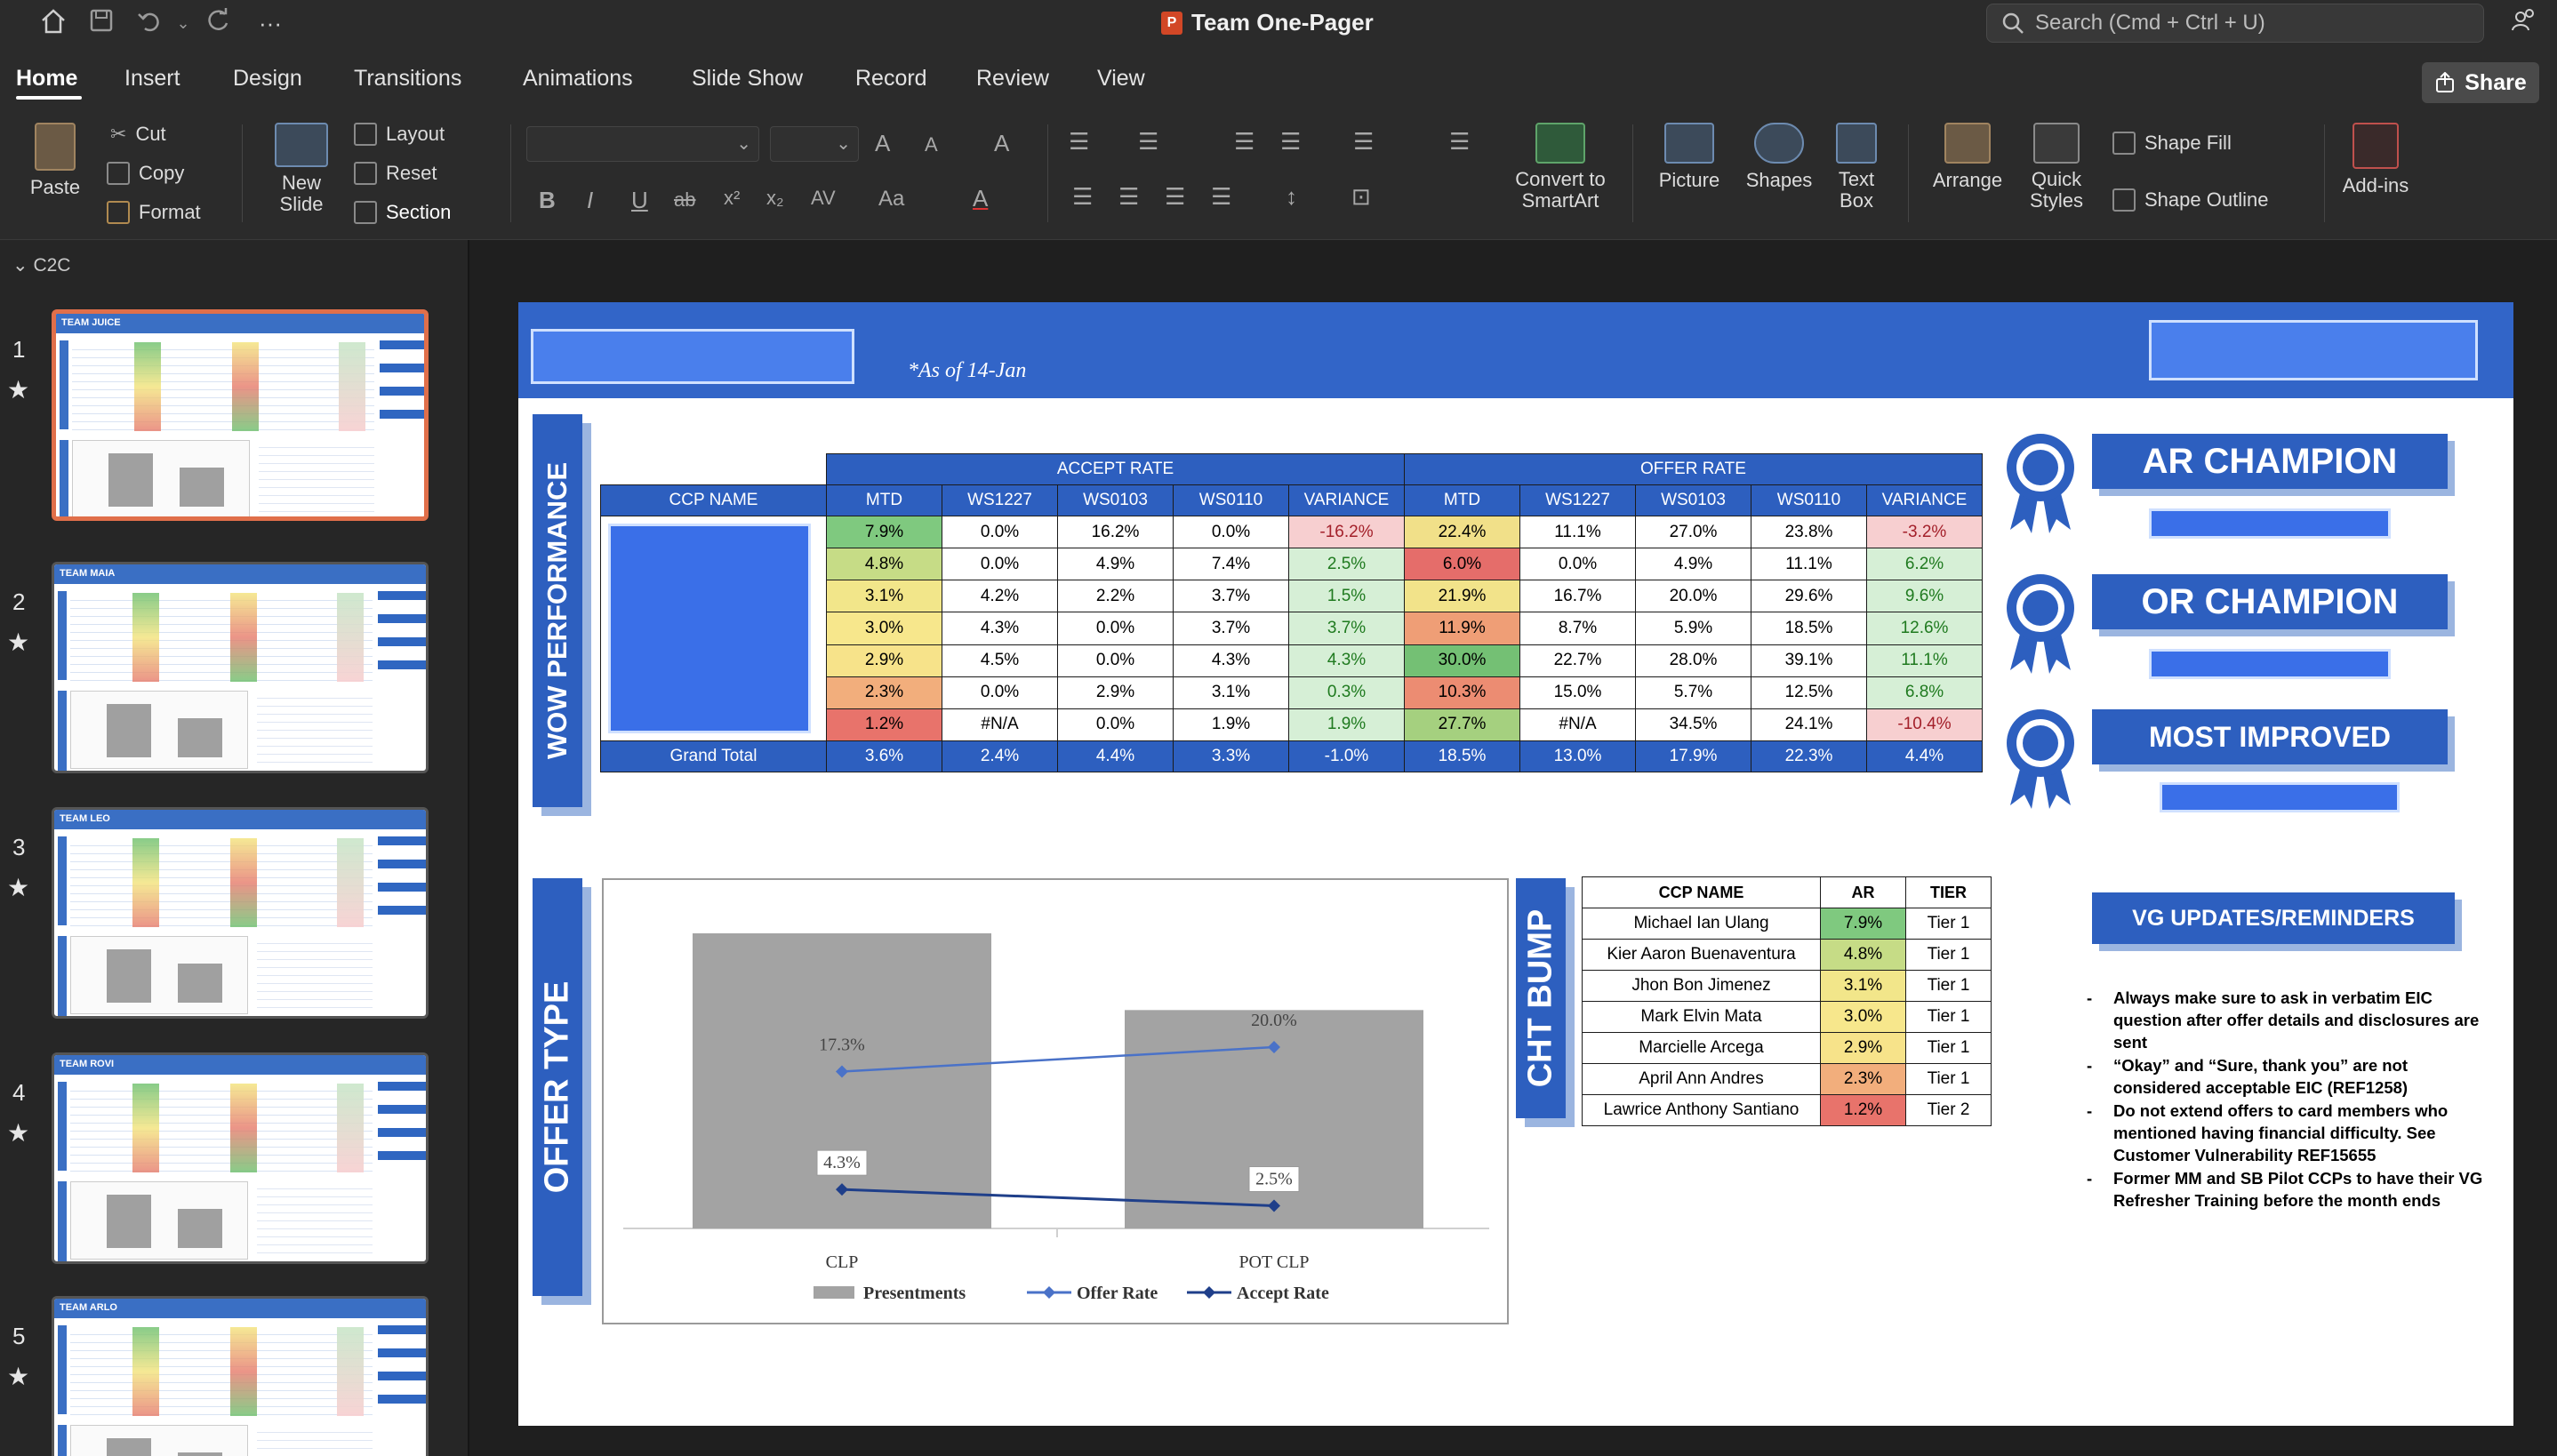  Describe the element at coordinates (87, 1064) in the screenshot. I see `thumb-team-name: TEAM ROVI` at that location.